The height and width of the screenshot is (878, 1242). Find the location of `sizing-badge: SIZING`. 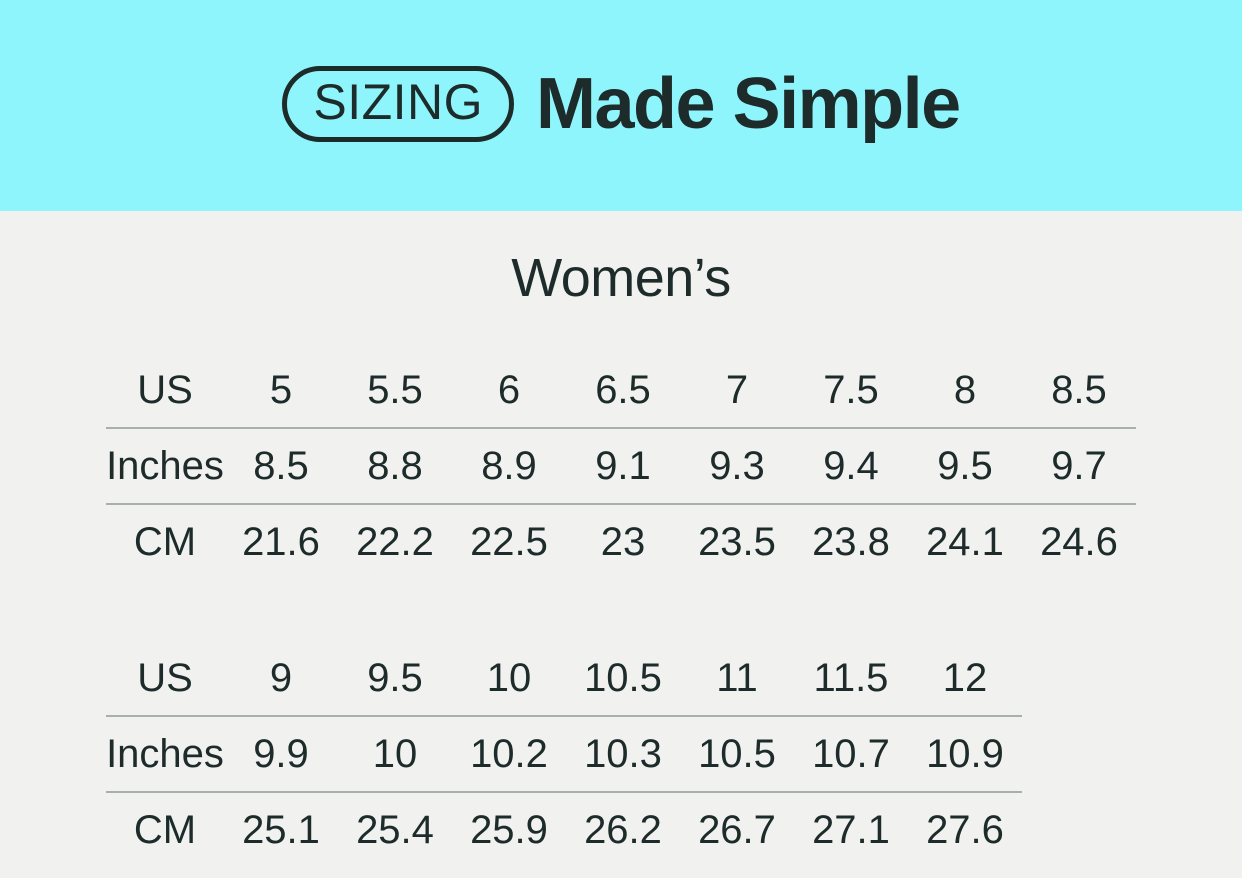

sizing-badge: SIZING is located at coordinates (398, 103).